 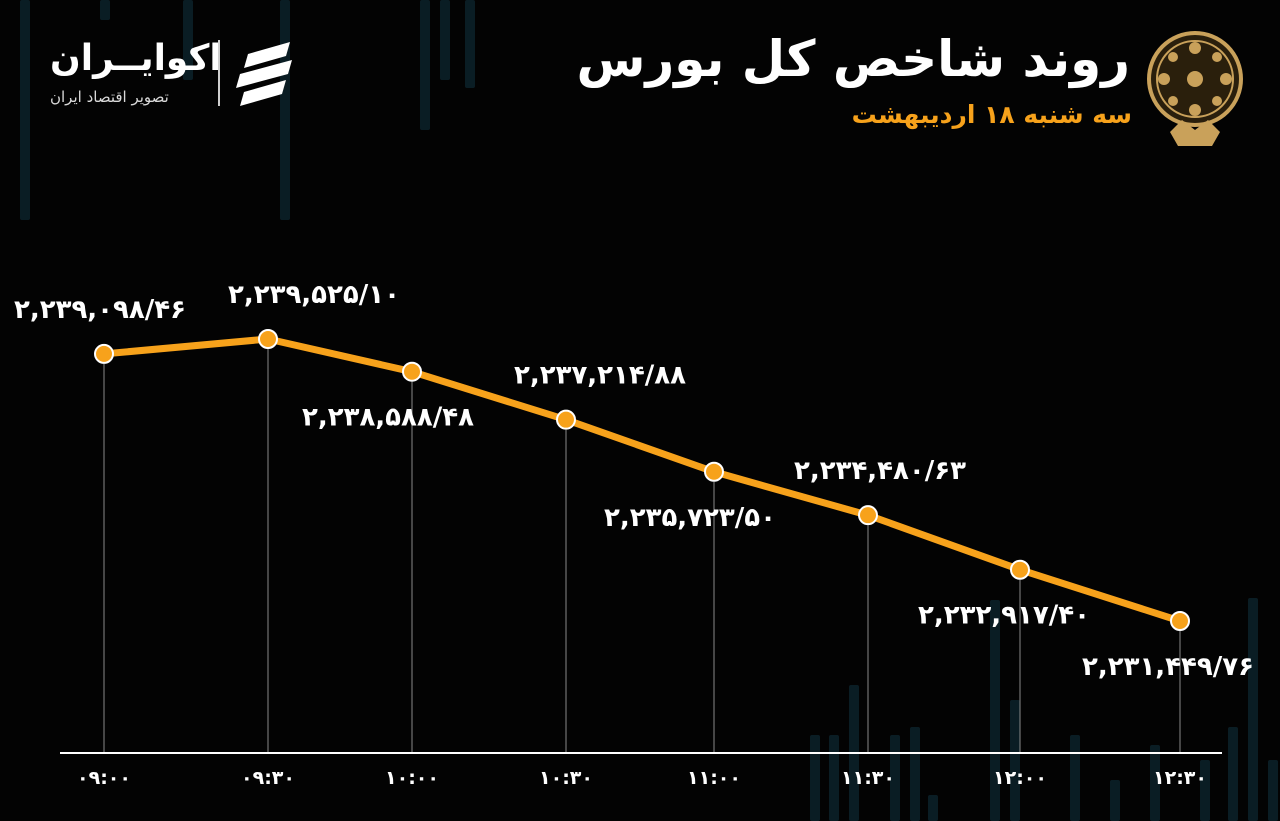 What do you see at coordinates (1195, 88) in the screenshot?
I see `tehran-stock-exchange-emblem-icon` at bounding box center [1195, 88].